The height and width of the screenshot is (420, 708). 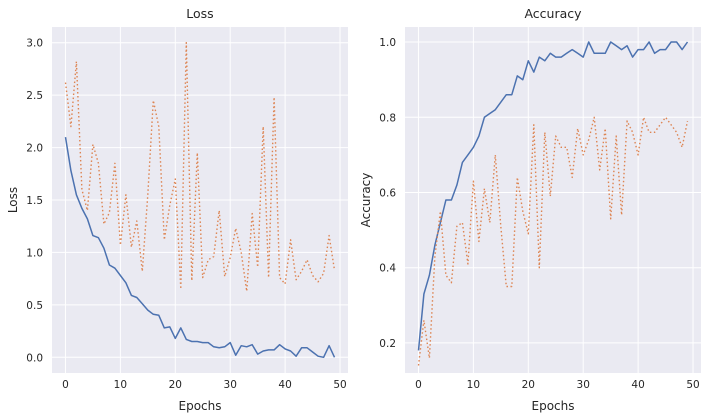 I want to click on accuracy-y-axis-label: Accuracy, so click(x=366, y=200).